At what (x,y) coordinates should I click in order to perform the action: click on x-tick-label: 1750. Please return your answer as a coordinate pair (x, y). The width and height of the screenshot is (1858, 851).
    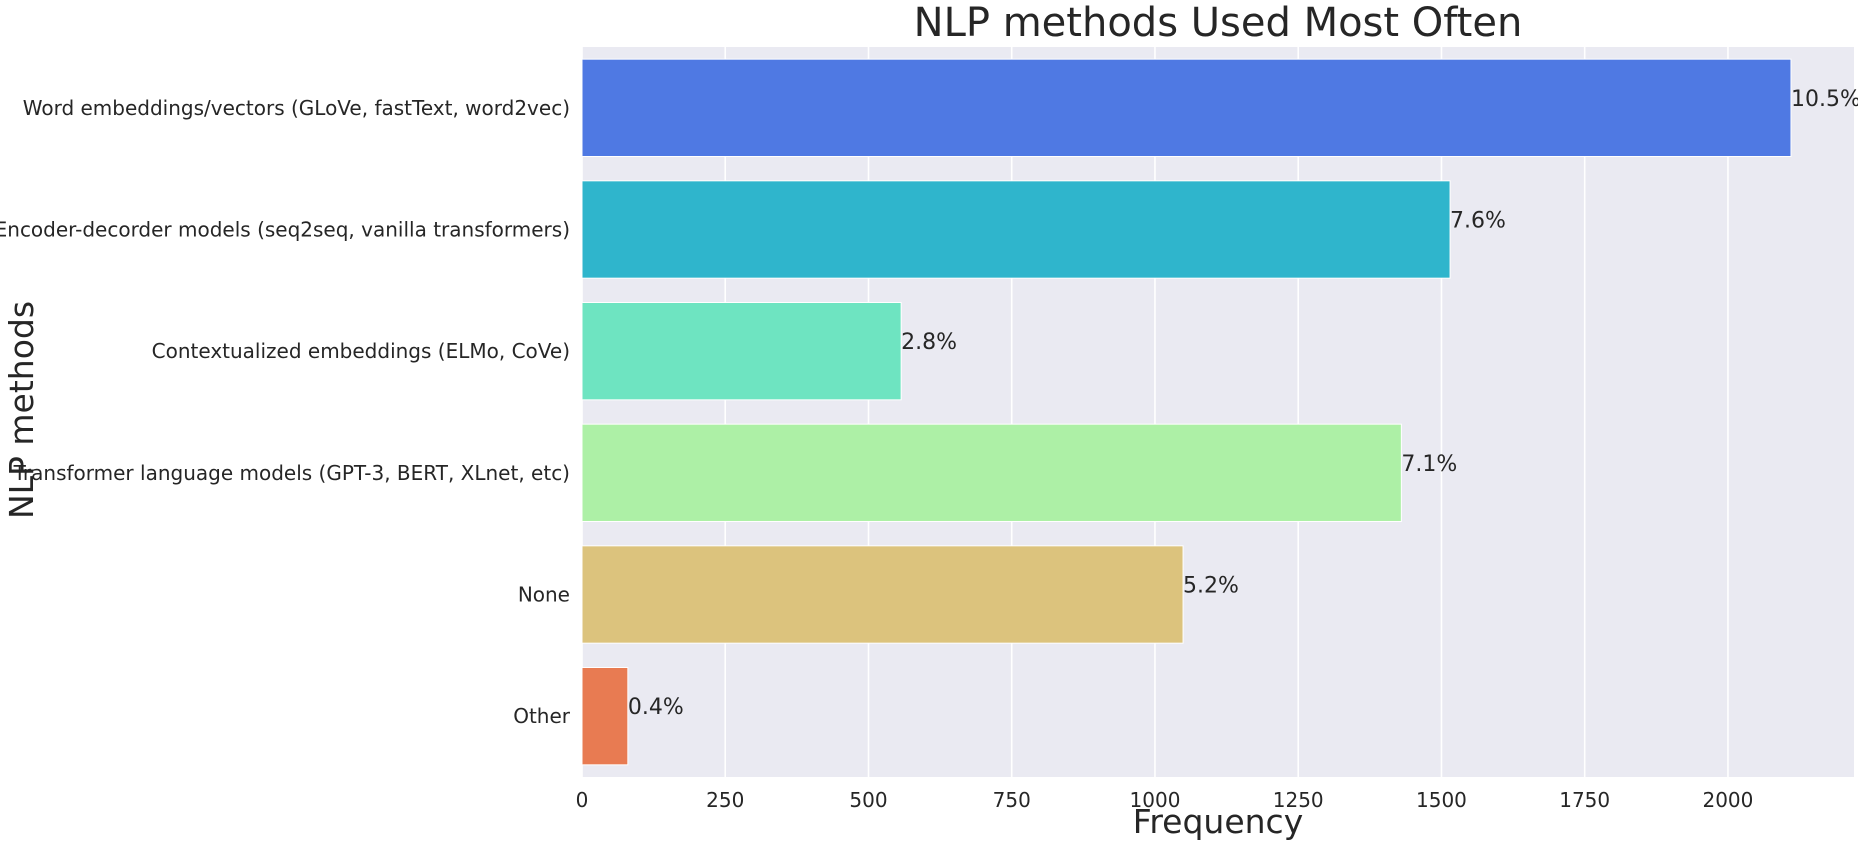
    Looking at the image, I should click on (1584, 800).